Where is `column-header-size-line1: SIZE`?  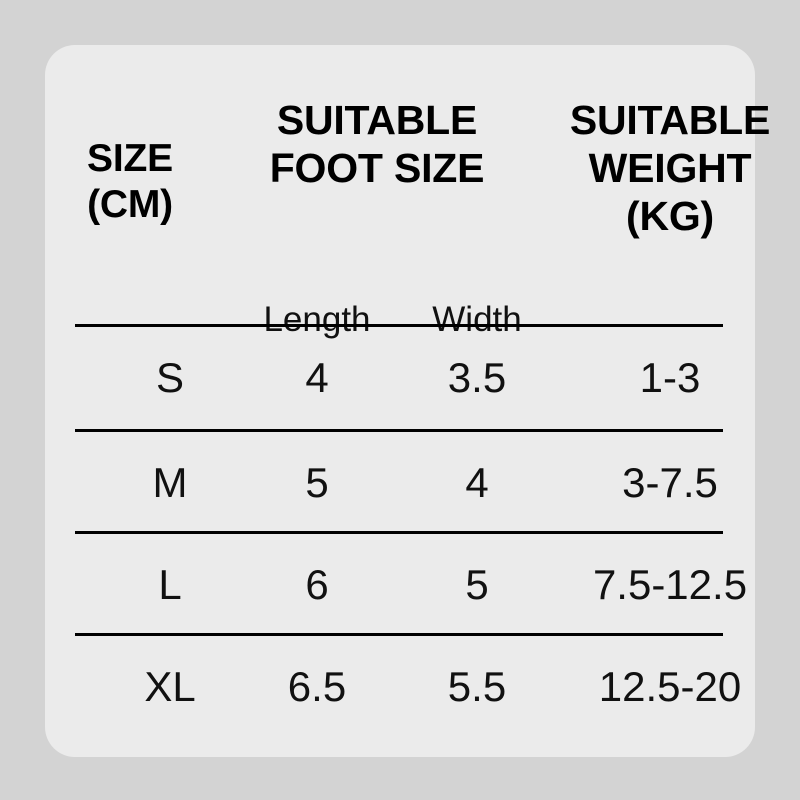
column-header-size-line1: SIZE is located at coordinates (130, 158).